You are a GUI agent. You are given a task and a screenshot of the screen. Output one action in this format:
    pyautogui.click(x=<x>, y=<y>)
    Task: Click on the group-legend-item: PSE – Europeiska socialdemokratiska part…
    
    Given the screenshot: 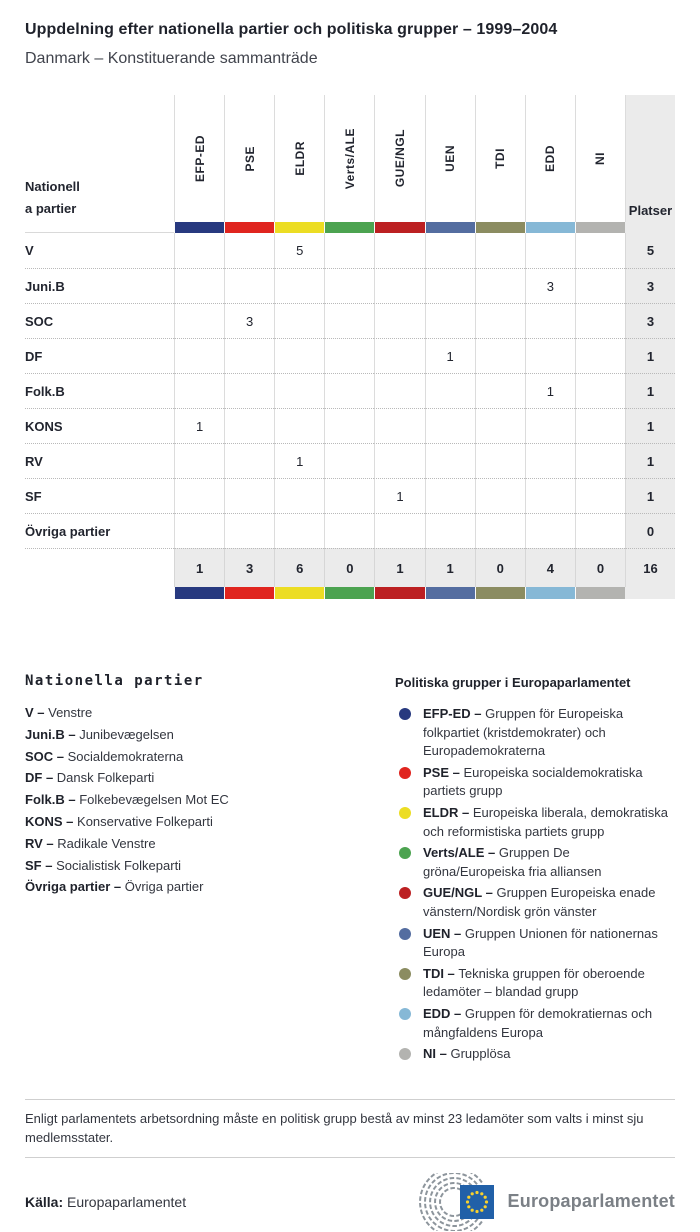 What is the action you would take?
    pyautogui.click(x=535, y=782)
    